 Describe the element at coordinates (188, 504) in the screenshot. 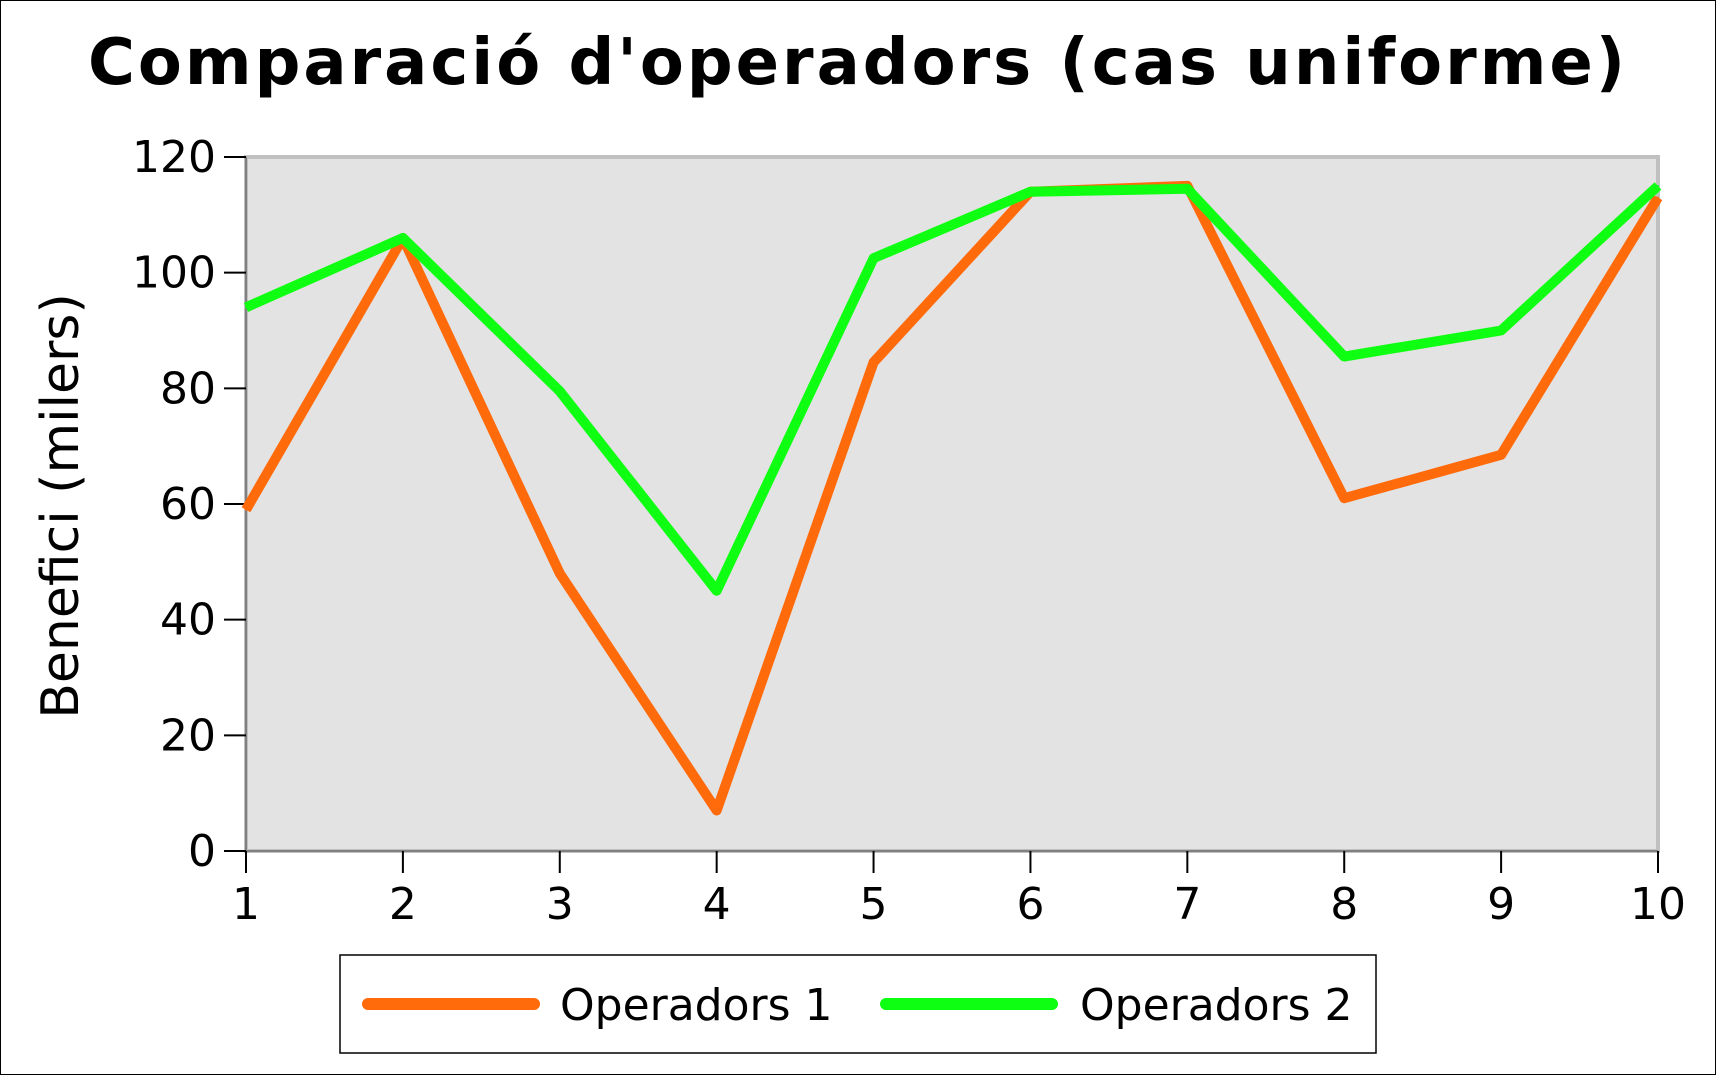

I see `y-tick-label: 60` at that location.